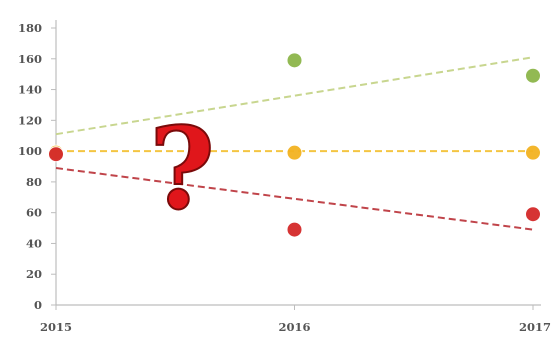 This screenshot has height=341, width=555. I want to click on y-tick-label: 120, so click(30, 120).